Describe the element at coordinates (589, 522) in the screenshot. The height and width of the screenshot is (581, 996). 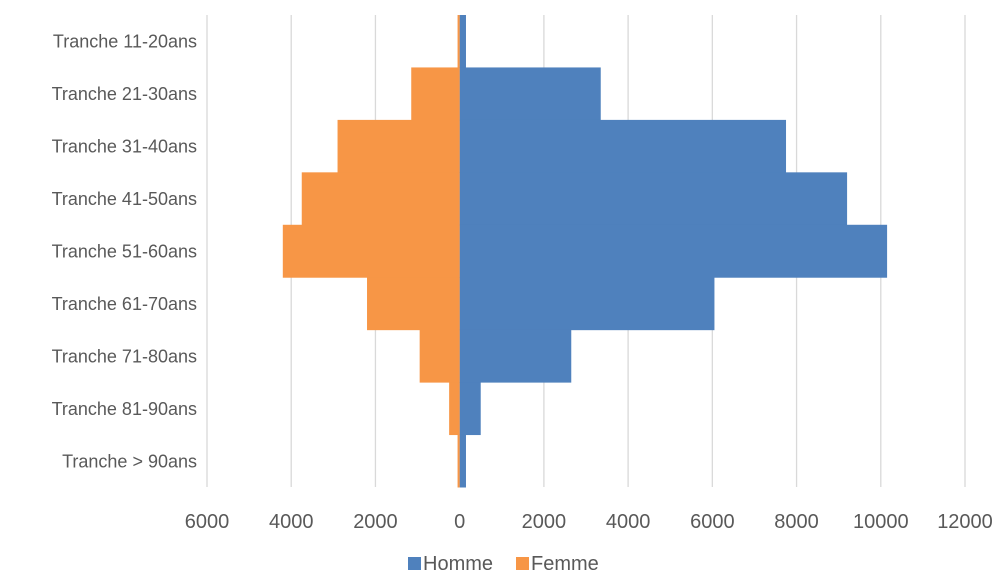
I see `x-axis-tick-labels: 6000 4000 2000 0 2000 4000 6000 8000 10000 12000` at that location.